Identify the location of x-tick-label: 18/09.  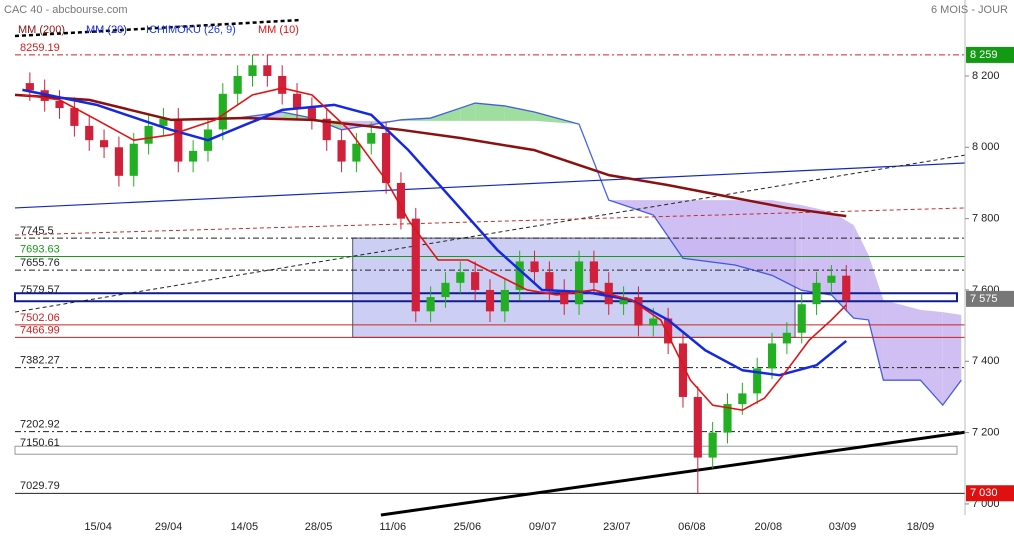
(921, 527).